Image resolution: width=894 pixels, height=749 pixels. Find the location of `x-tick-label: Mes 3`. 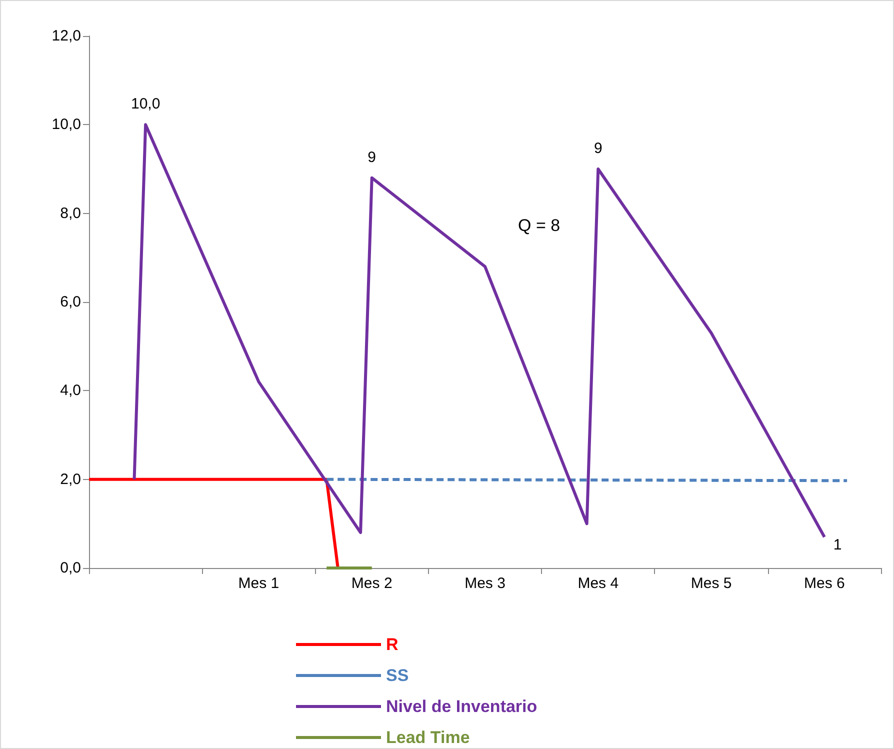

x-tick-label: Mes 3 is located at coordinates (485, 583).